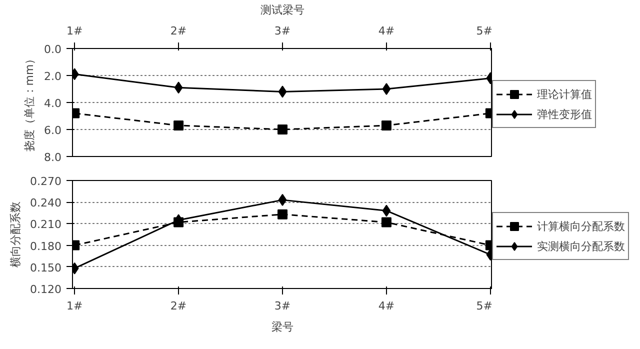 The height and width of the screenshot is (349, 640). What do you see at coordinates (46, 246) in the screenshot?
I see `y-tick-label: 0.180` at bounding box center [46, 246].